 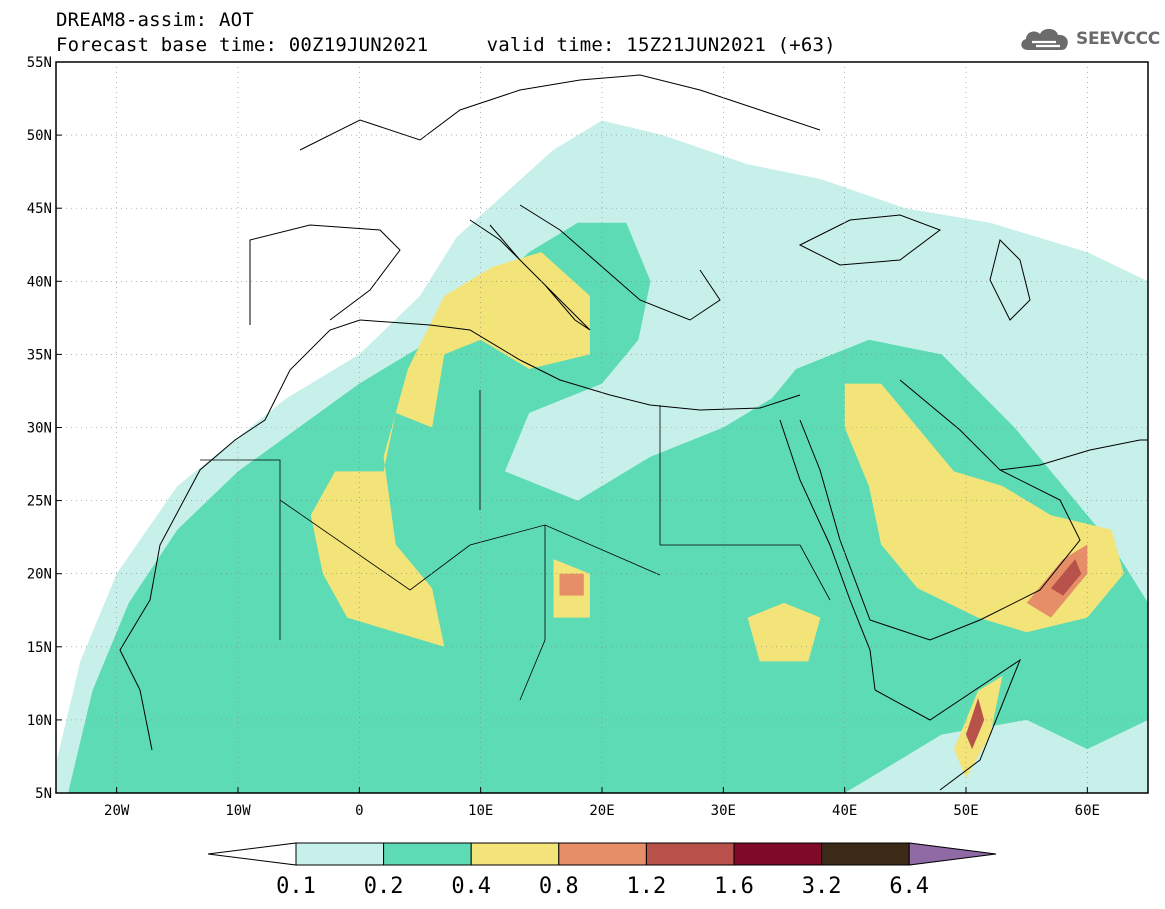 I want to click on lon-tick-label: 10E, so click(x=480, y=811).